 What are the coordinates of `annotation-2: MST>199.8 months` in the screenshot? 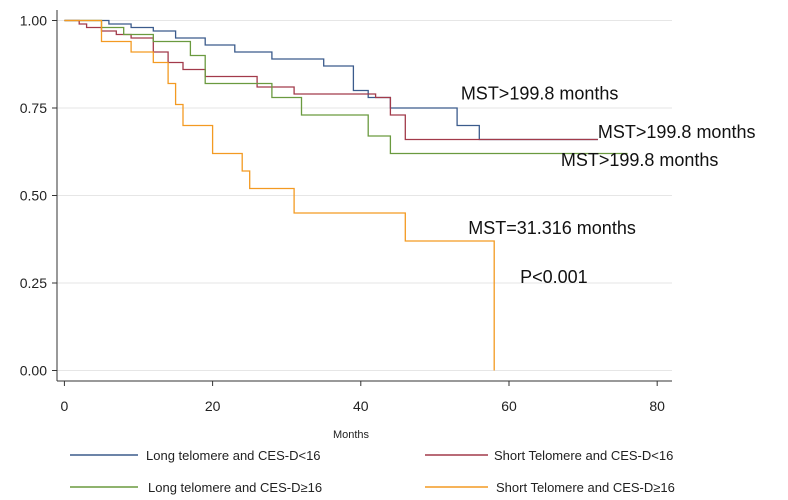 It's located at (640, 160).